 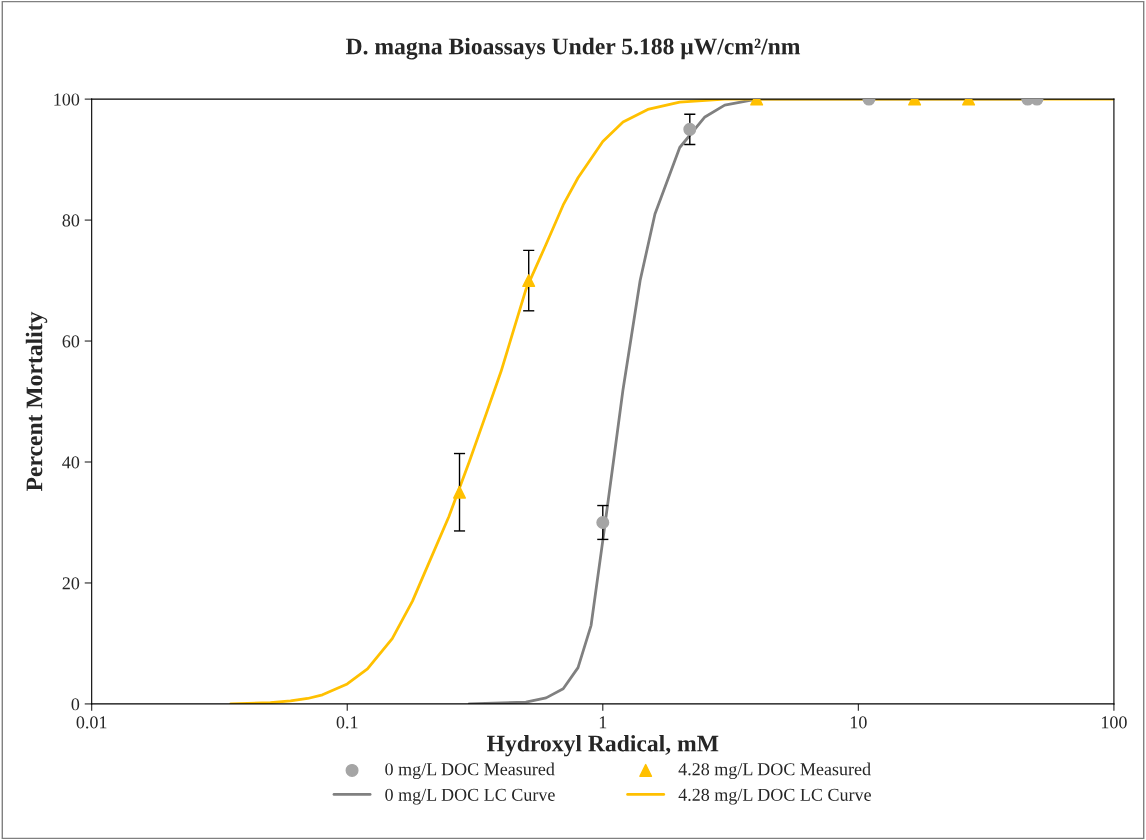 What do you see at coordinates (603, 745) in the screenshot?
I see `x-axis-title: Hydroxyl Radical, mM` at bounding box center [603, 745].